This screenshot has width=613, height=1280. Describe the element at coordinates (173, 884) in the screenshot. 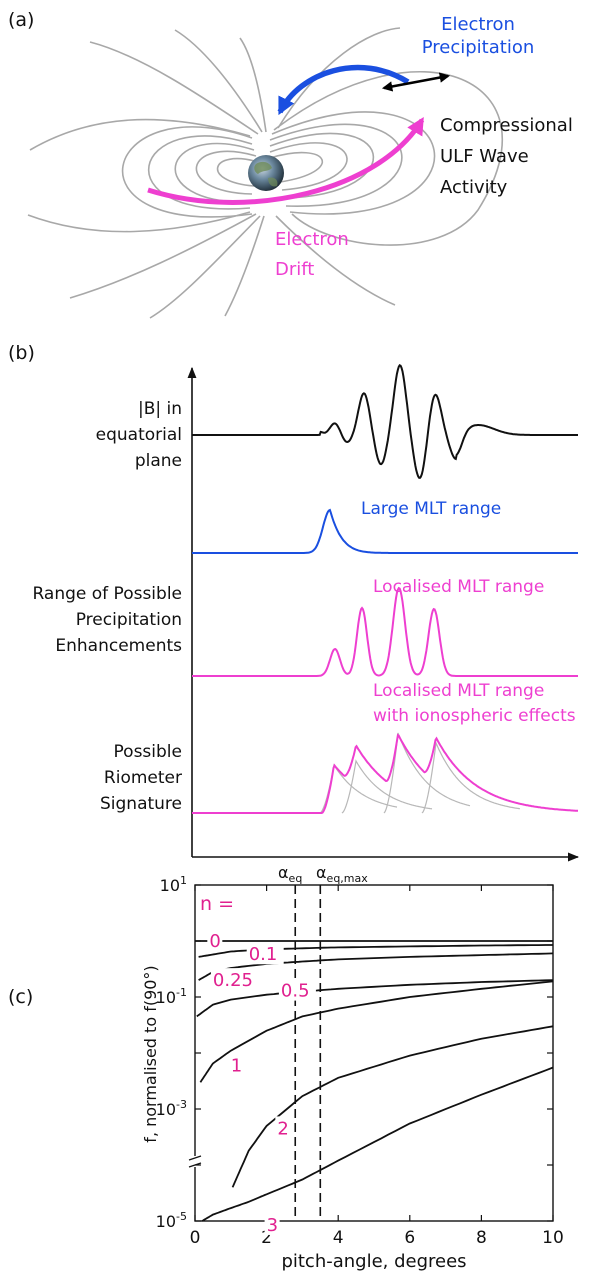

I see `y-tick-label: 10¹` at that location.